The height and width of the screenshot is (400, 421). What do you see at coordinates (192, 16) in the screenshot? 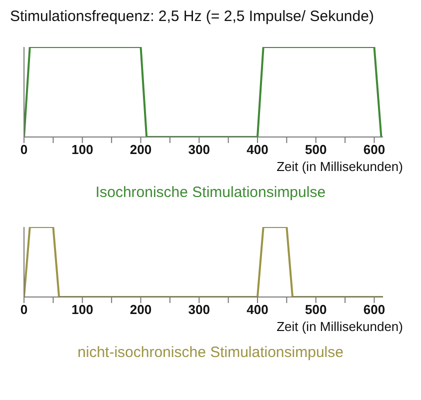
I see `chart-title: Stimulationsfrequenz: 2,5 Hz (= 2,5 Impulse/ Sekunde)` at bounding box center [192, 16].